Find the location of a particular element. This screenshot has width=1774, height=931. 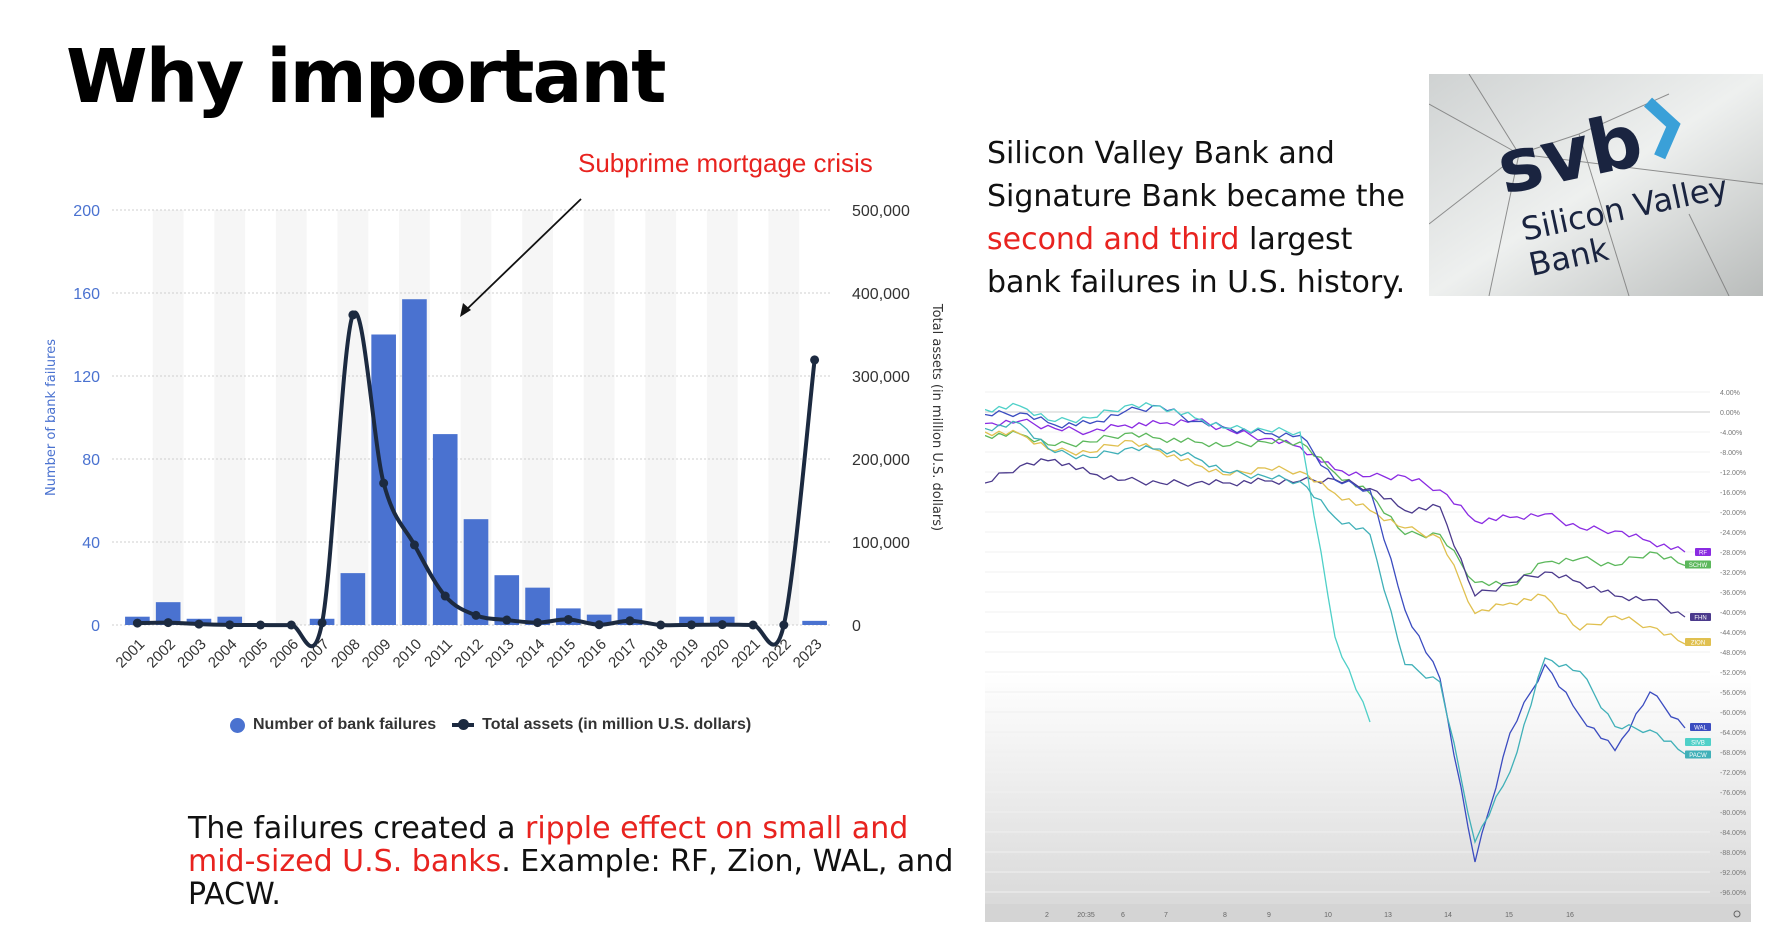

asset-point-2011 is located at coordinates (445, 596).